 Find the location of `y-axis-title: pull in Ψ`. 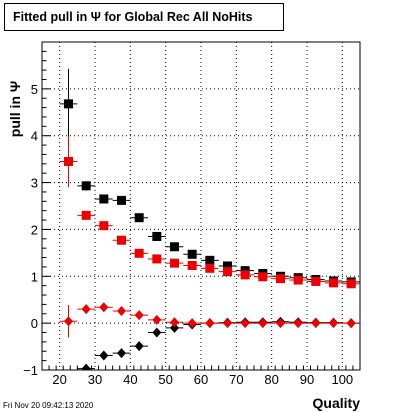

y-axis-title: pull in Ψ is located at coordinates (15, 109).